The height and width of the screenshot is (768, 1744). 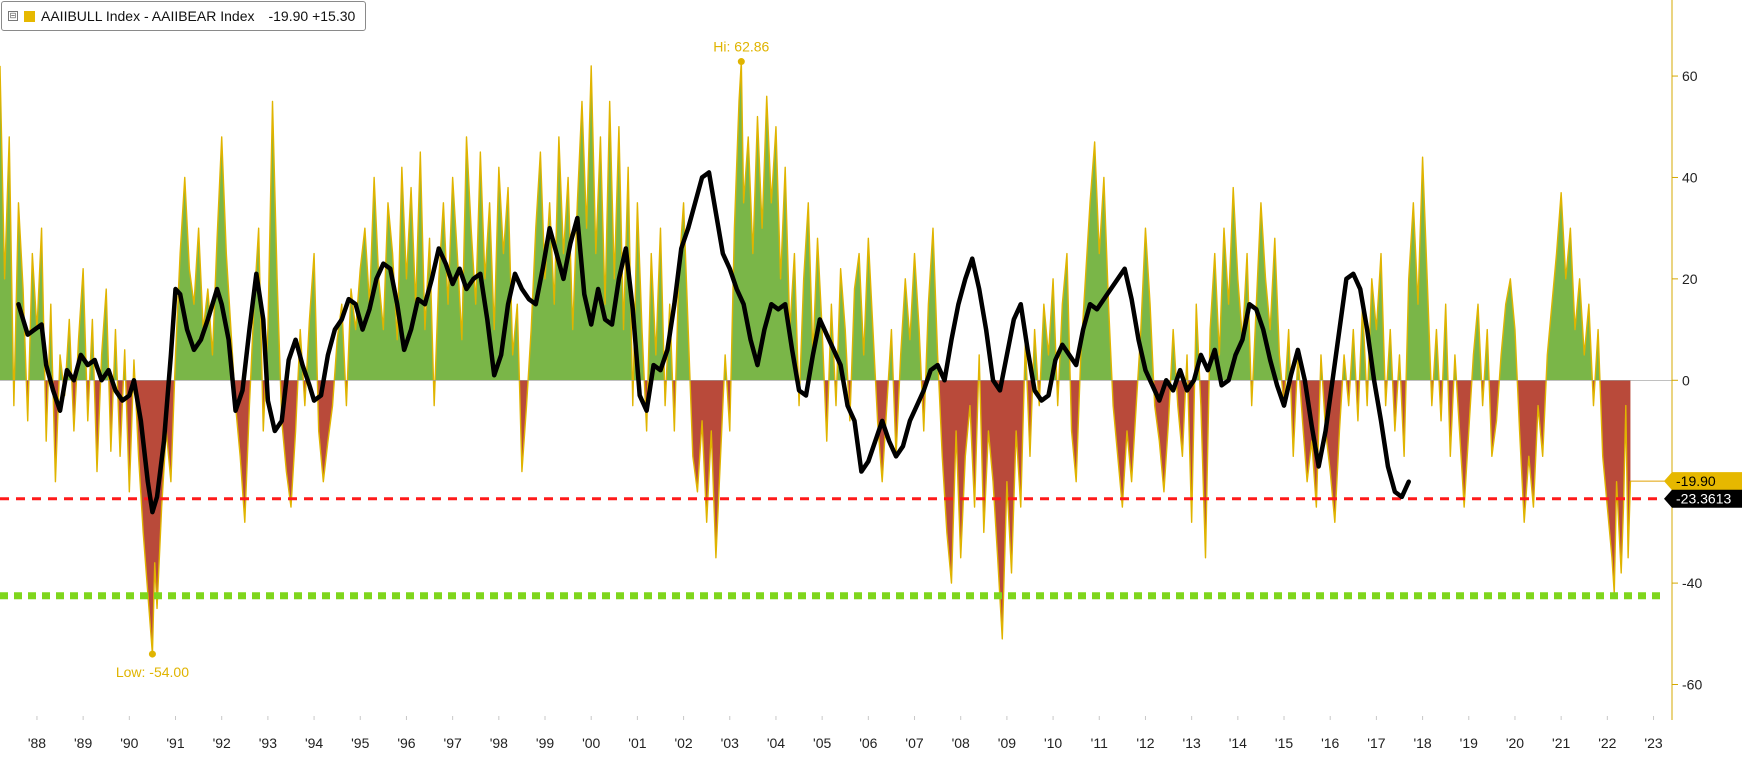 What do you see at coordinates (268, 743) in the screenshot?
I see `x-tick-label: '93` at bounding box center [268, 743].